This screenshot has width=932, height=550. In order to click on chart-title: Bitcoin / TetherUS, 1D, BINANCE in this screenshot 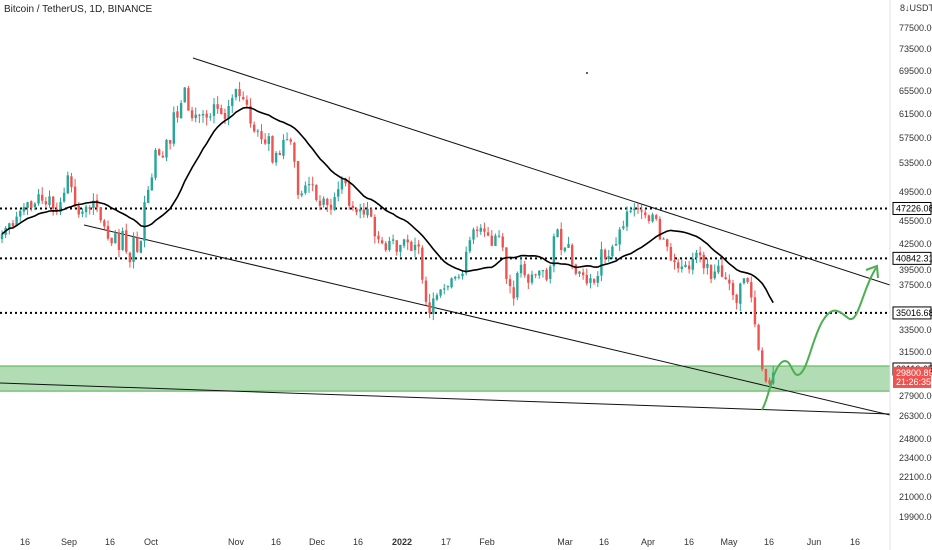, I will do `click(78, 9)`.